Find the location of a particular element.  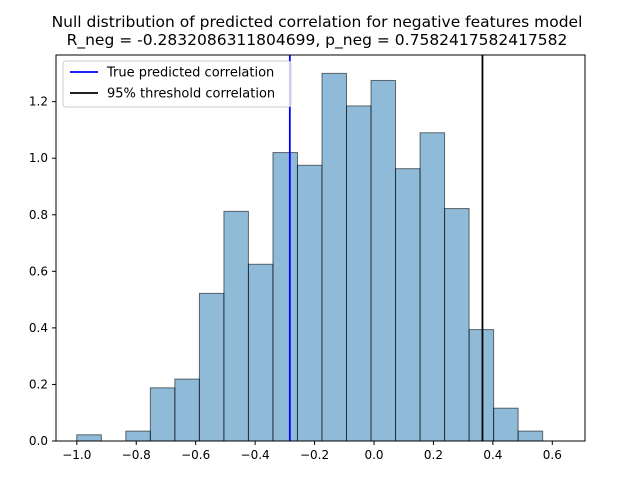

legend-box is located at coordinates (177, 84).